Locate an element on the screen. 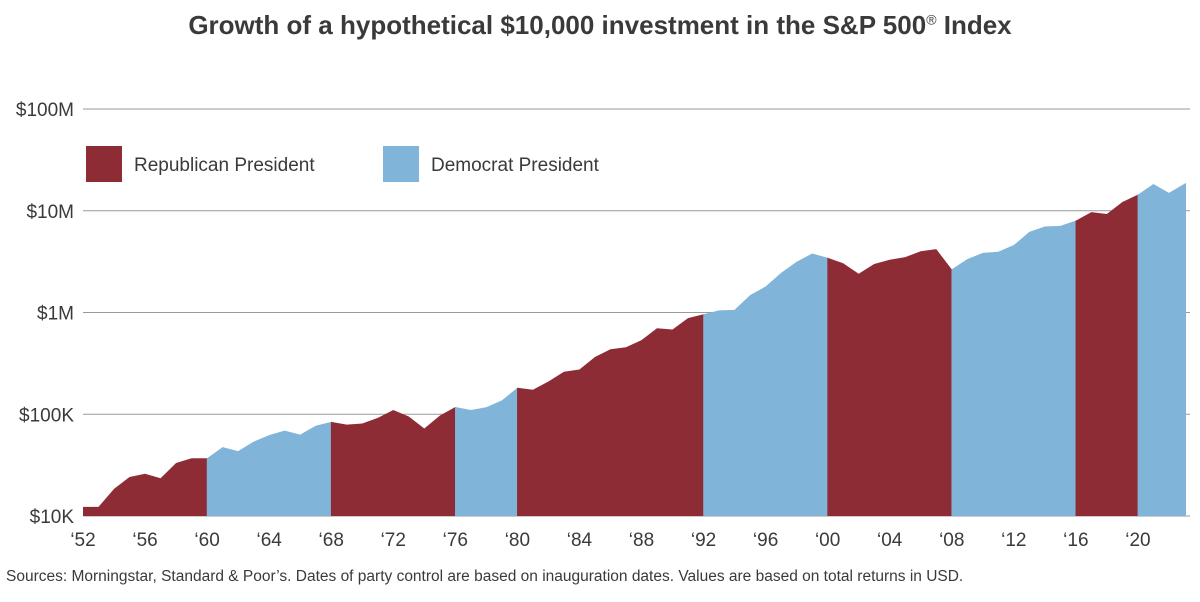 This screenshot has height=602, width=1200. x-tick-label: ‘92 is located at coordinates (703, 540).